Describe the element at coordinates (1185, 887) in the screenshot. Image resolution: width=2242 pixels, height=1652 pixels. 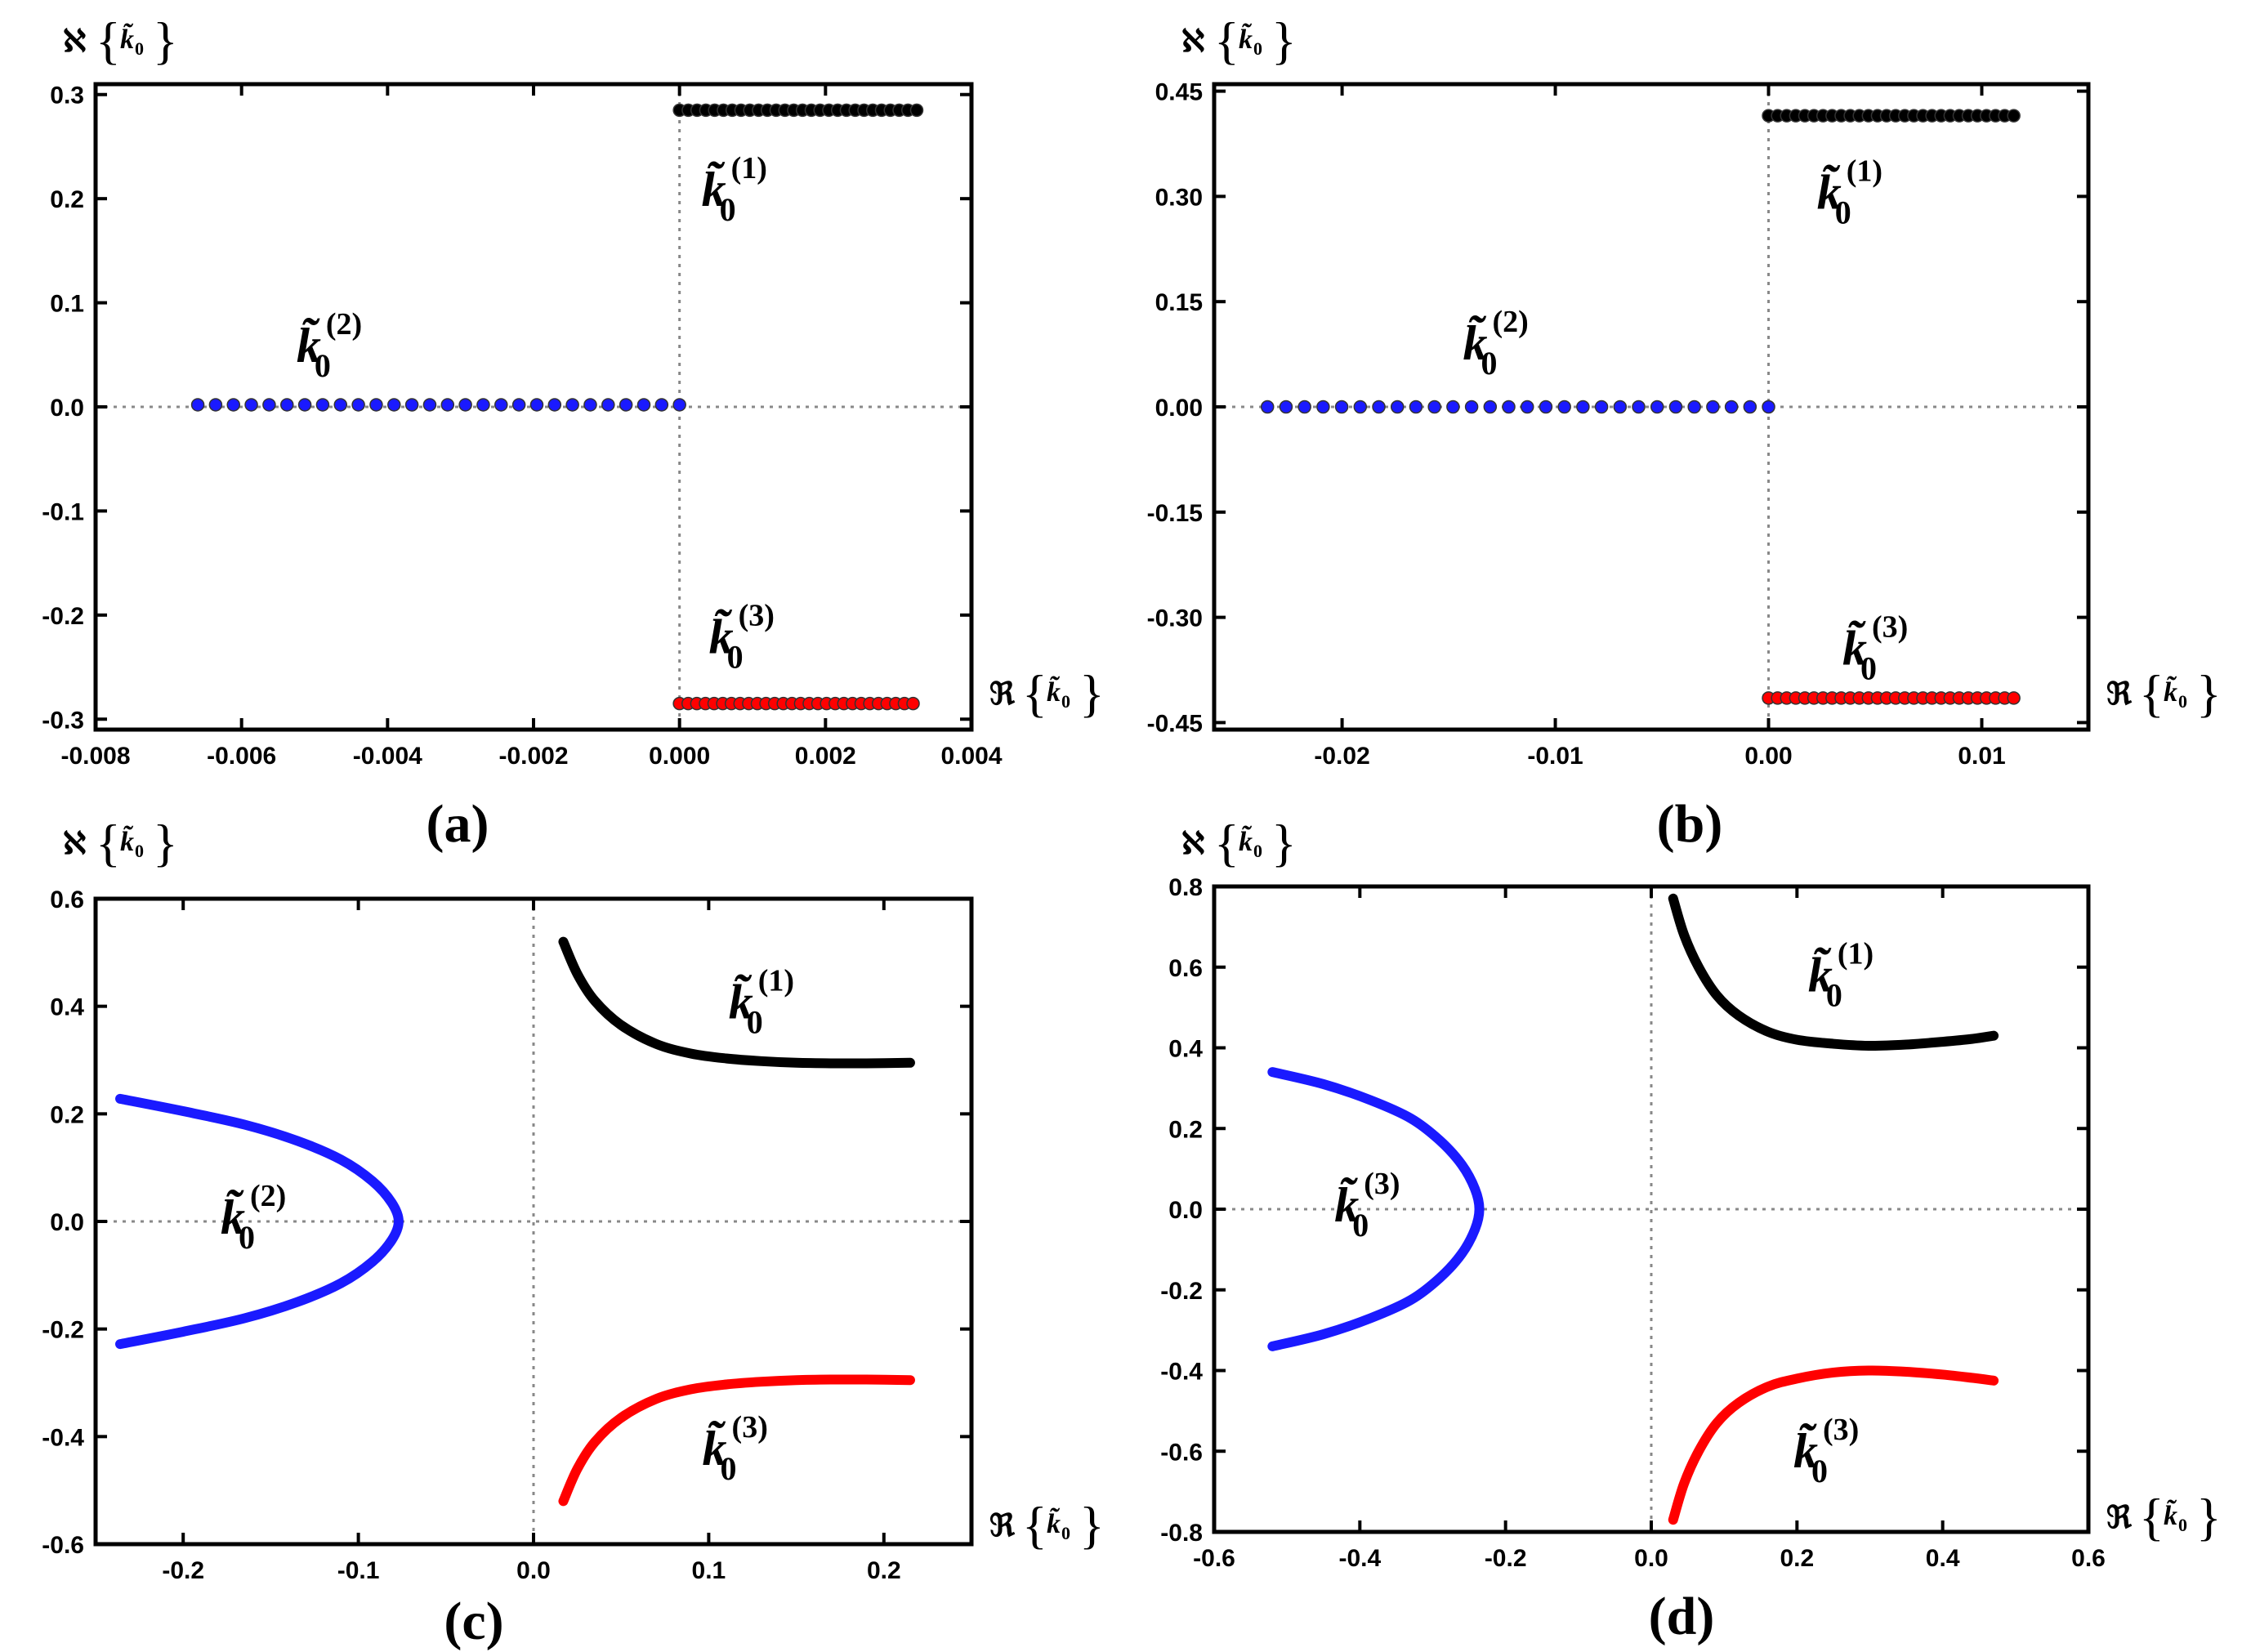
I see `y-tick-label: 0.8` at that location.